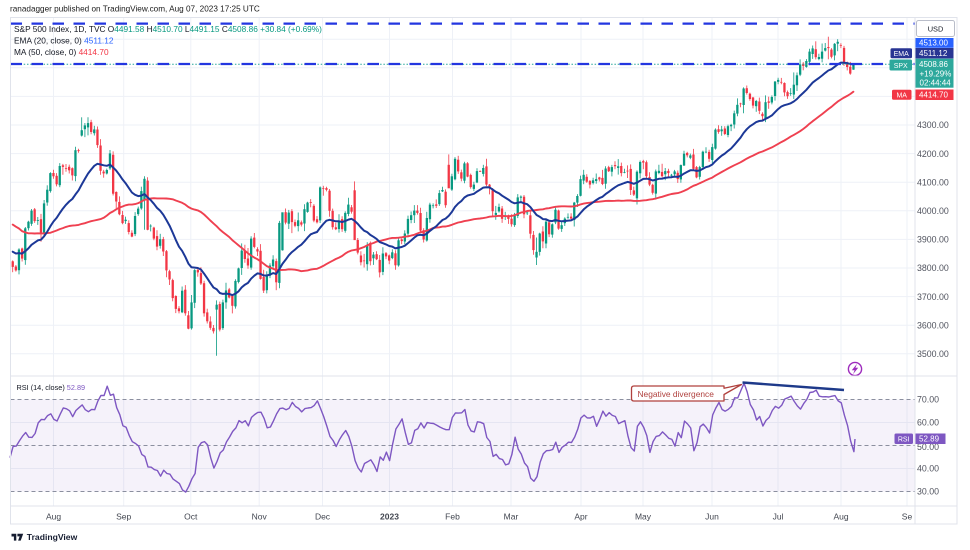 This screenshot has height=550, width=970. I want to click on svg-text: 2023, so click(389, 517).